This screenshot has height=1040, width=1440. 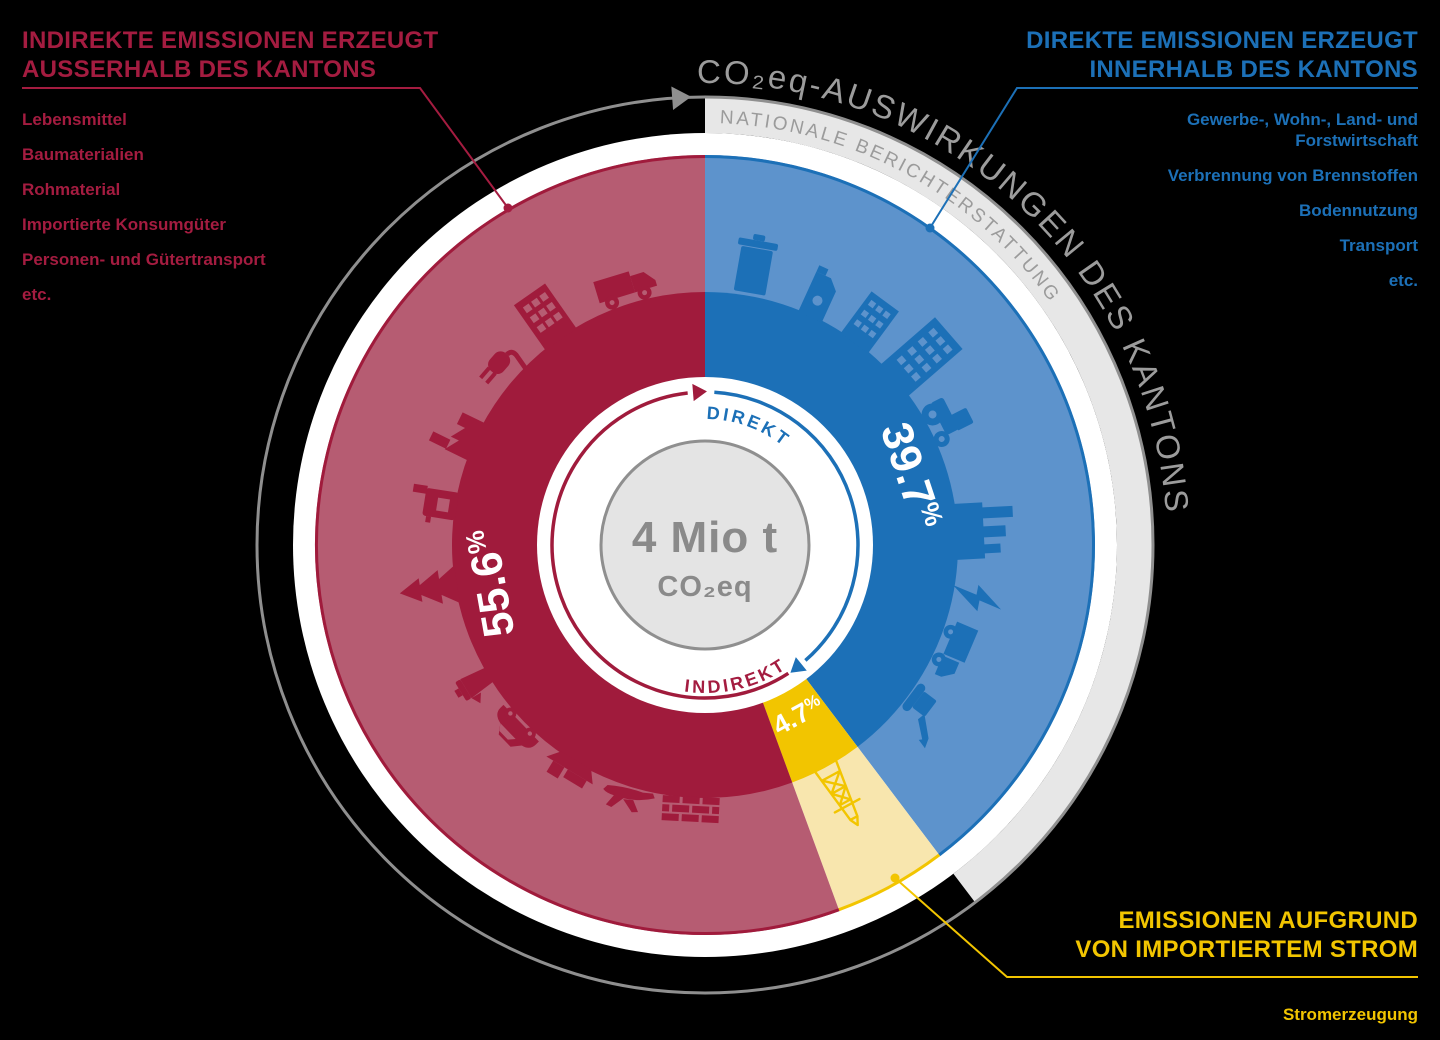 What do you see at coordinates (955, 649) in the screenshot?
I see `truck-icon` at bounding box center [955, 649].